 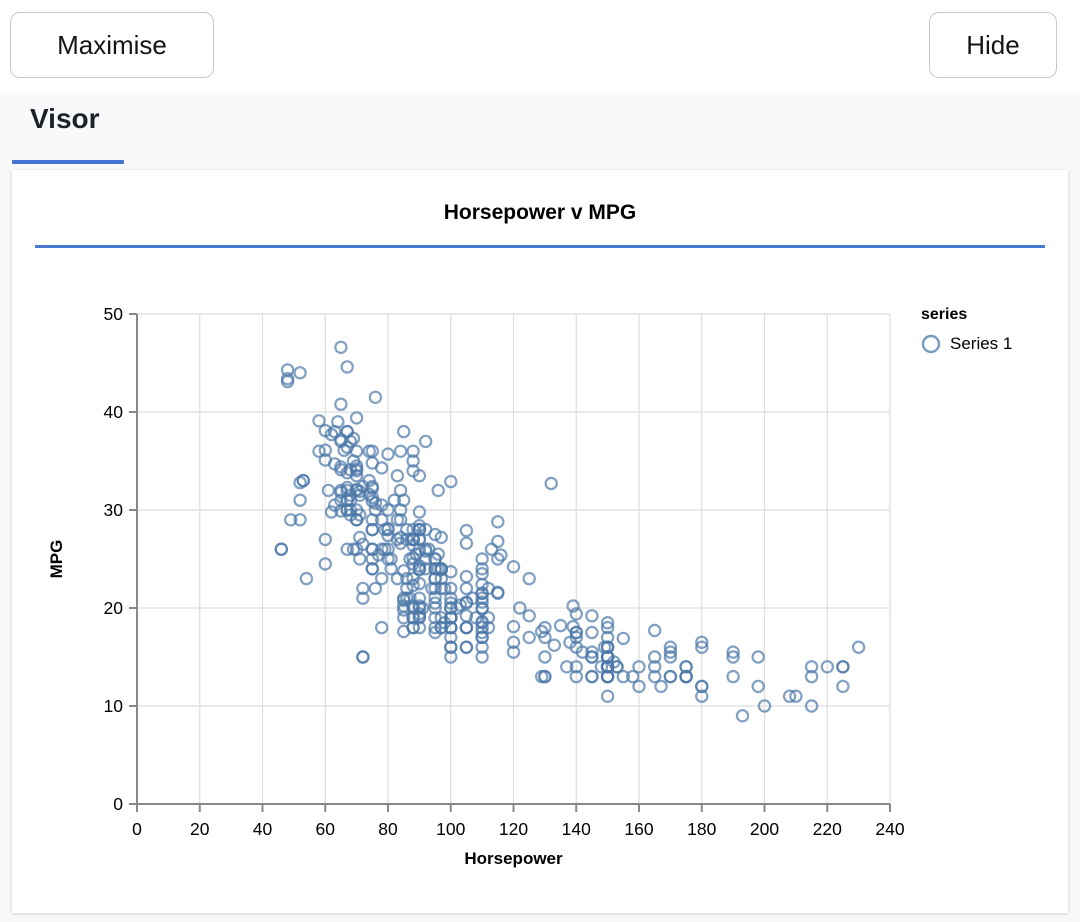 What do you see at coordinates (326, 829) in the screenshot?
I see `svg-text: 60` at bounding box center [326, 829].